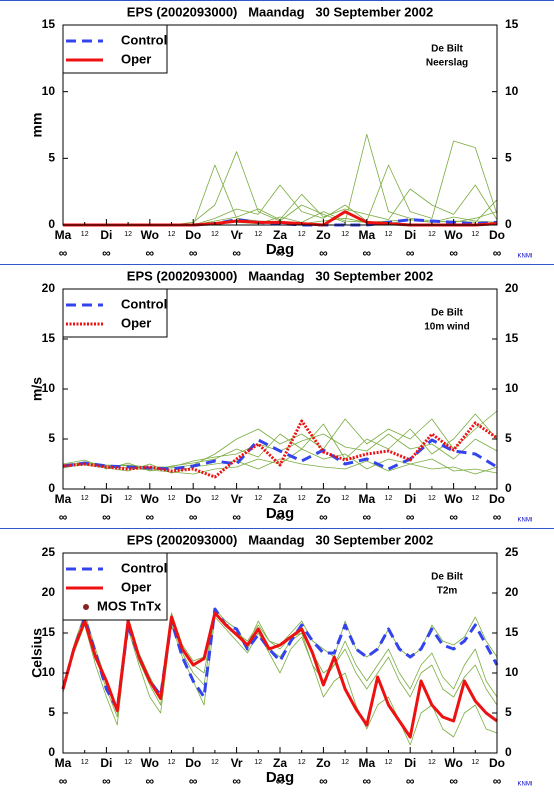  Describe the element at coordinates (280, 235) in the screenshot. I see `x-tick-label: Za` at that location.